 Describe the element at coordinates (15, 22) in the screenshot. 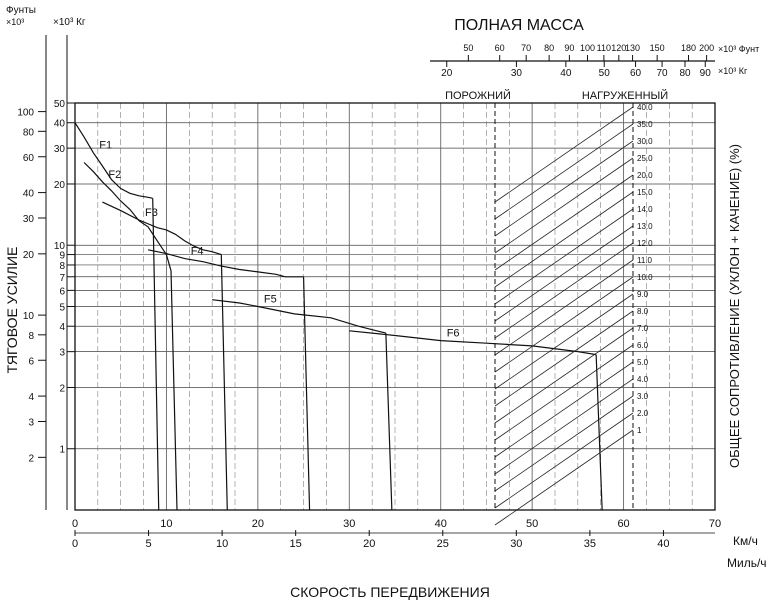

I see `lb-axis-multiplier: ×10³` at that location.